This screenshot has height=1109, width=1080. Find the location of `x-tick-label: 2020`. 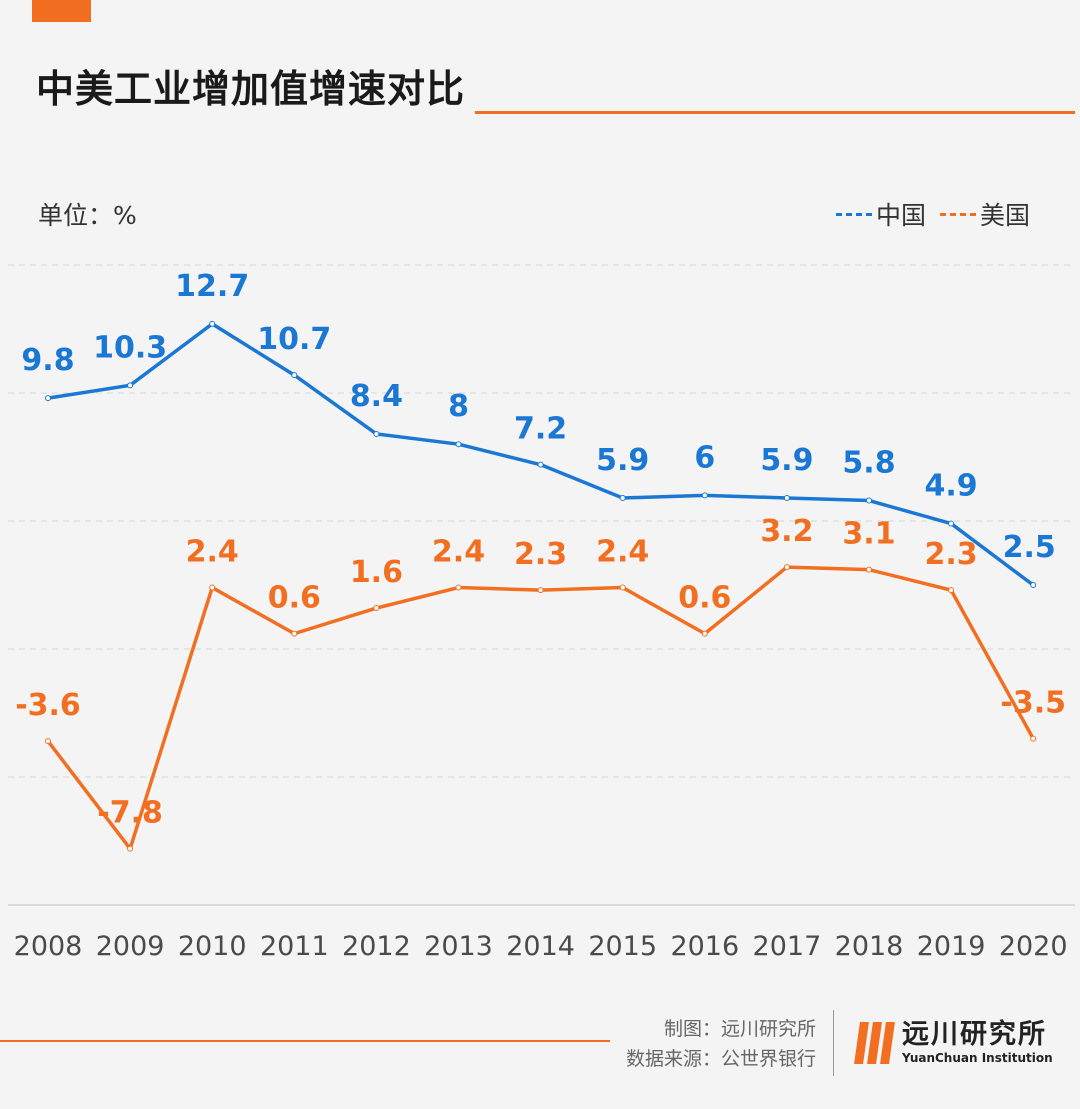

x-tick-label: 2020 is located at coordinates (1033, 946).